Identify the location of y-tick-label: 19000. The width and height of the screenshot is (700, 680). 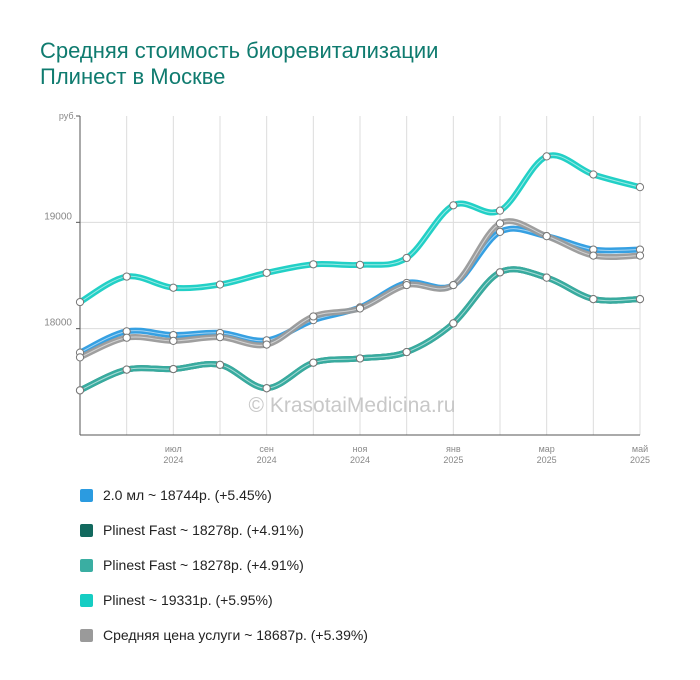
(58, 216).